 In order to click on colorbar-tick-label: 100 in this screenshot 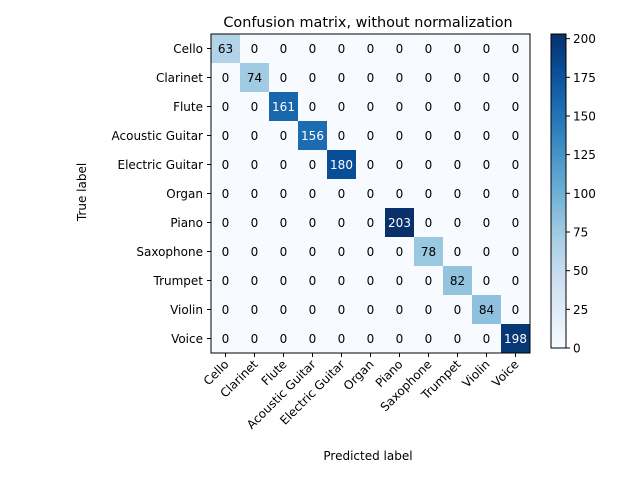, I will do `click(584, 194)`.